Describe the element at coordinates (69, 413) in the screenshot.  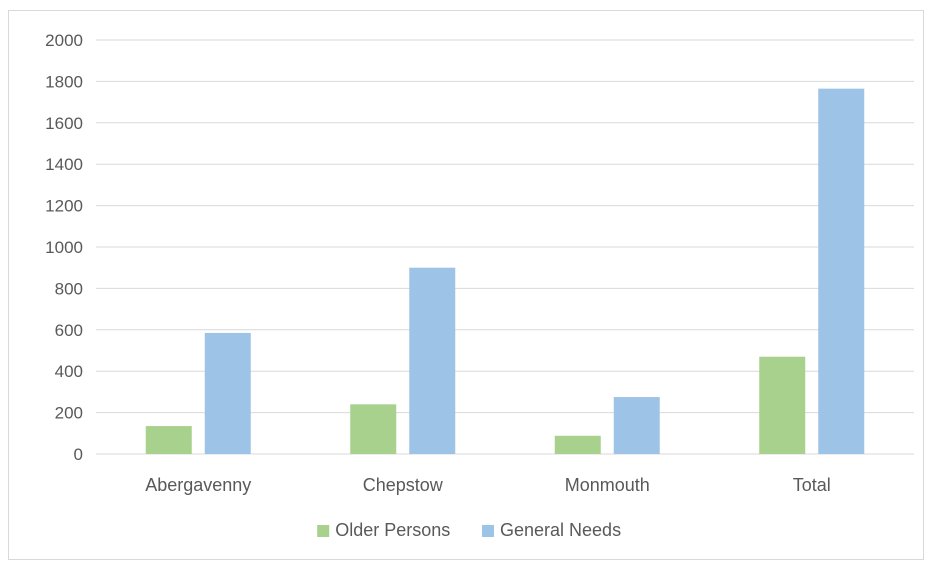
I see `y-tick-label: 200` at that location.